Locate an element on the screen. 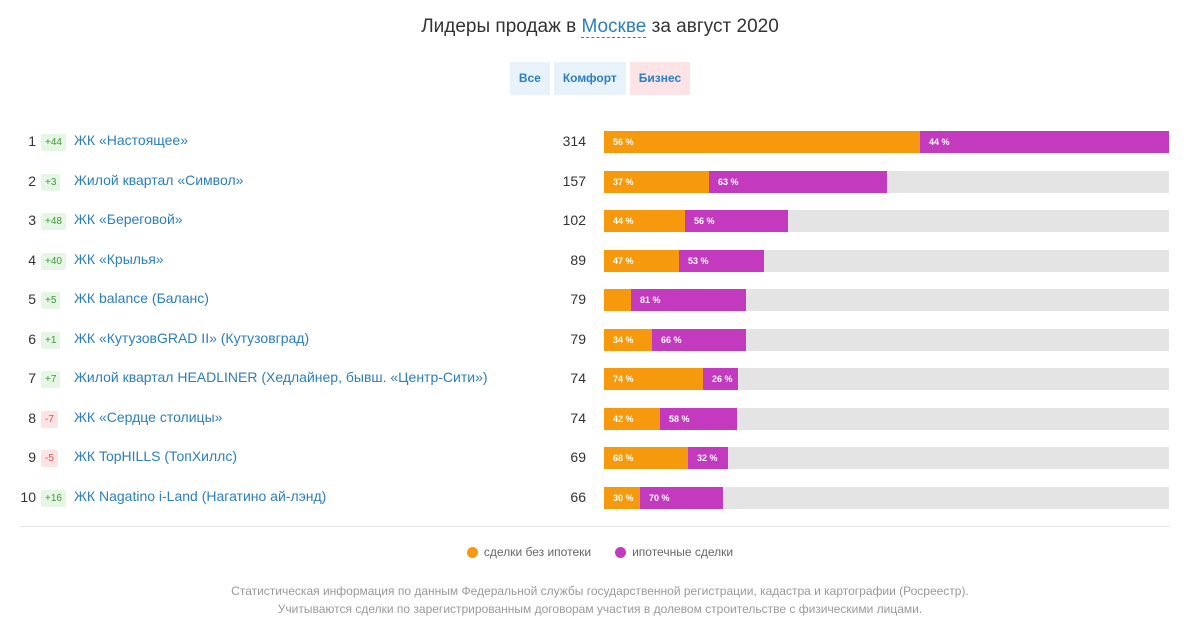  bar-segment-mortgage: 66 % is located at coordinates (699, 339).